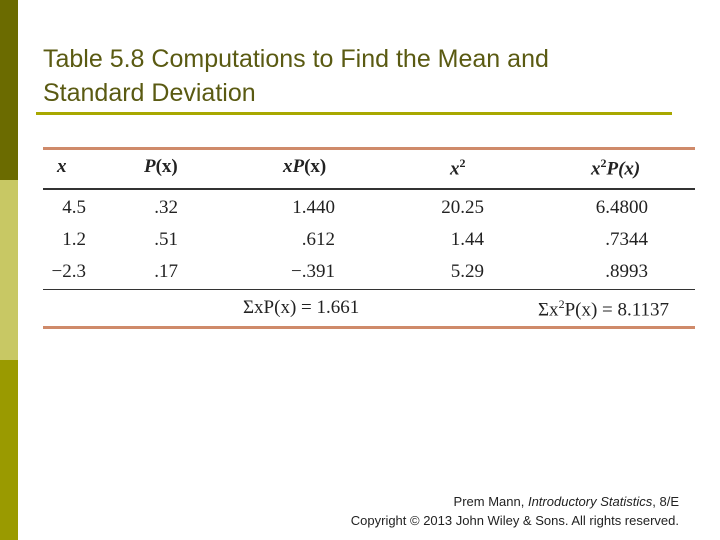 The height and width of the screenshot is (540, 720). Describe the element at coordinates (68, 271) in the screenshot. I see `row-3-x: −2.3` at that location.